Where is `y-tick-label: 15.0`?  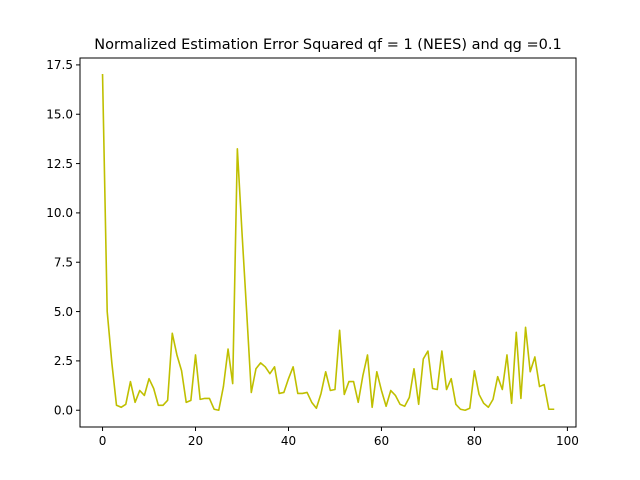
y-tick-label: 15.0 is located at coordinates (59, 115).